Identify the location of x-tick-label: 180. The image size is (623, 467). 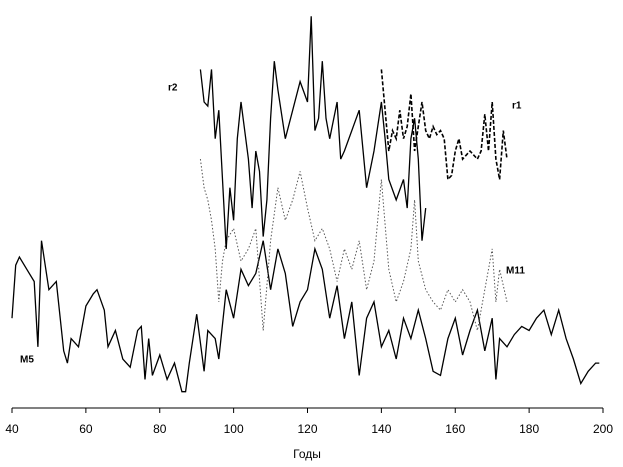
(529, 429).